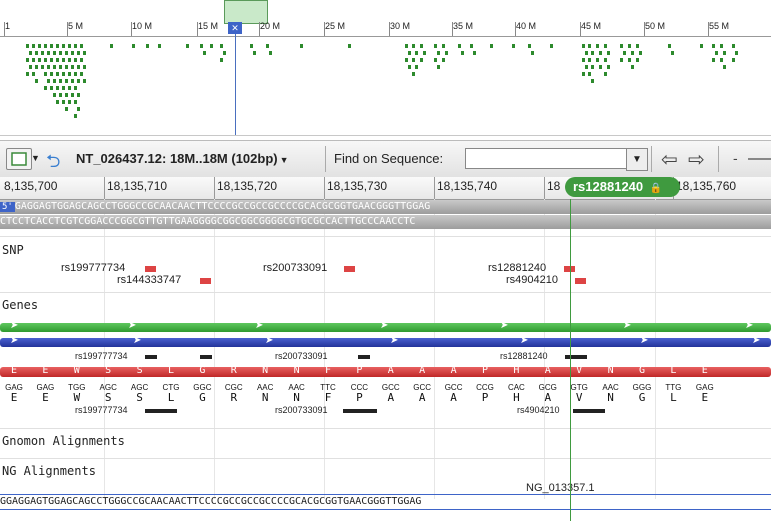 Image resolution: width=771 pixels, height=521 pixels. Describe the element at coordinates (548, 158) in the screenshot. I see `find-on-sequence-input` at that location.